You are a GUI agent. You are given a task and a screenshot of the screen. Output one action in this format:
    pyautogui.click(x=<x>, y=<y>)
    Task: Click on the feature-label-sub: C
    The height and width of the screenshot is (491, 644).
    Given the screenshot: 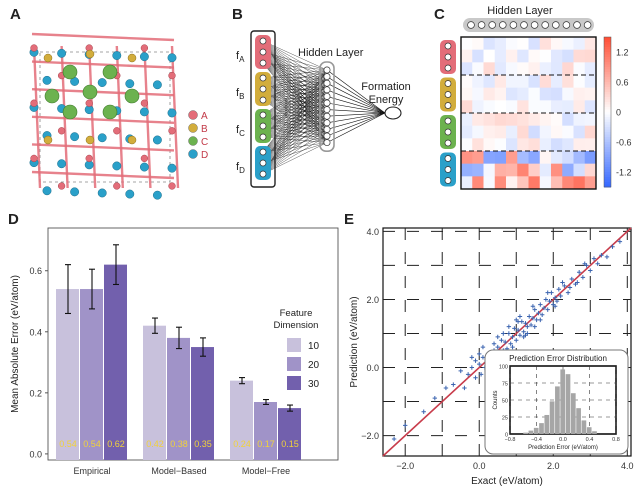 What is the action you would take?
    pyautogui.click(x=242, y=133)
    